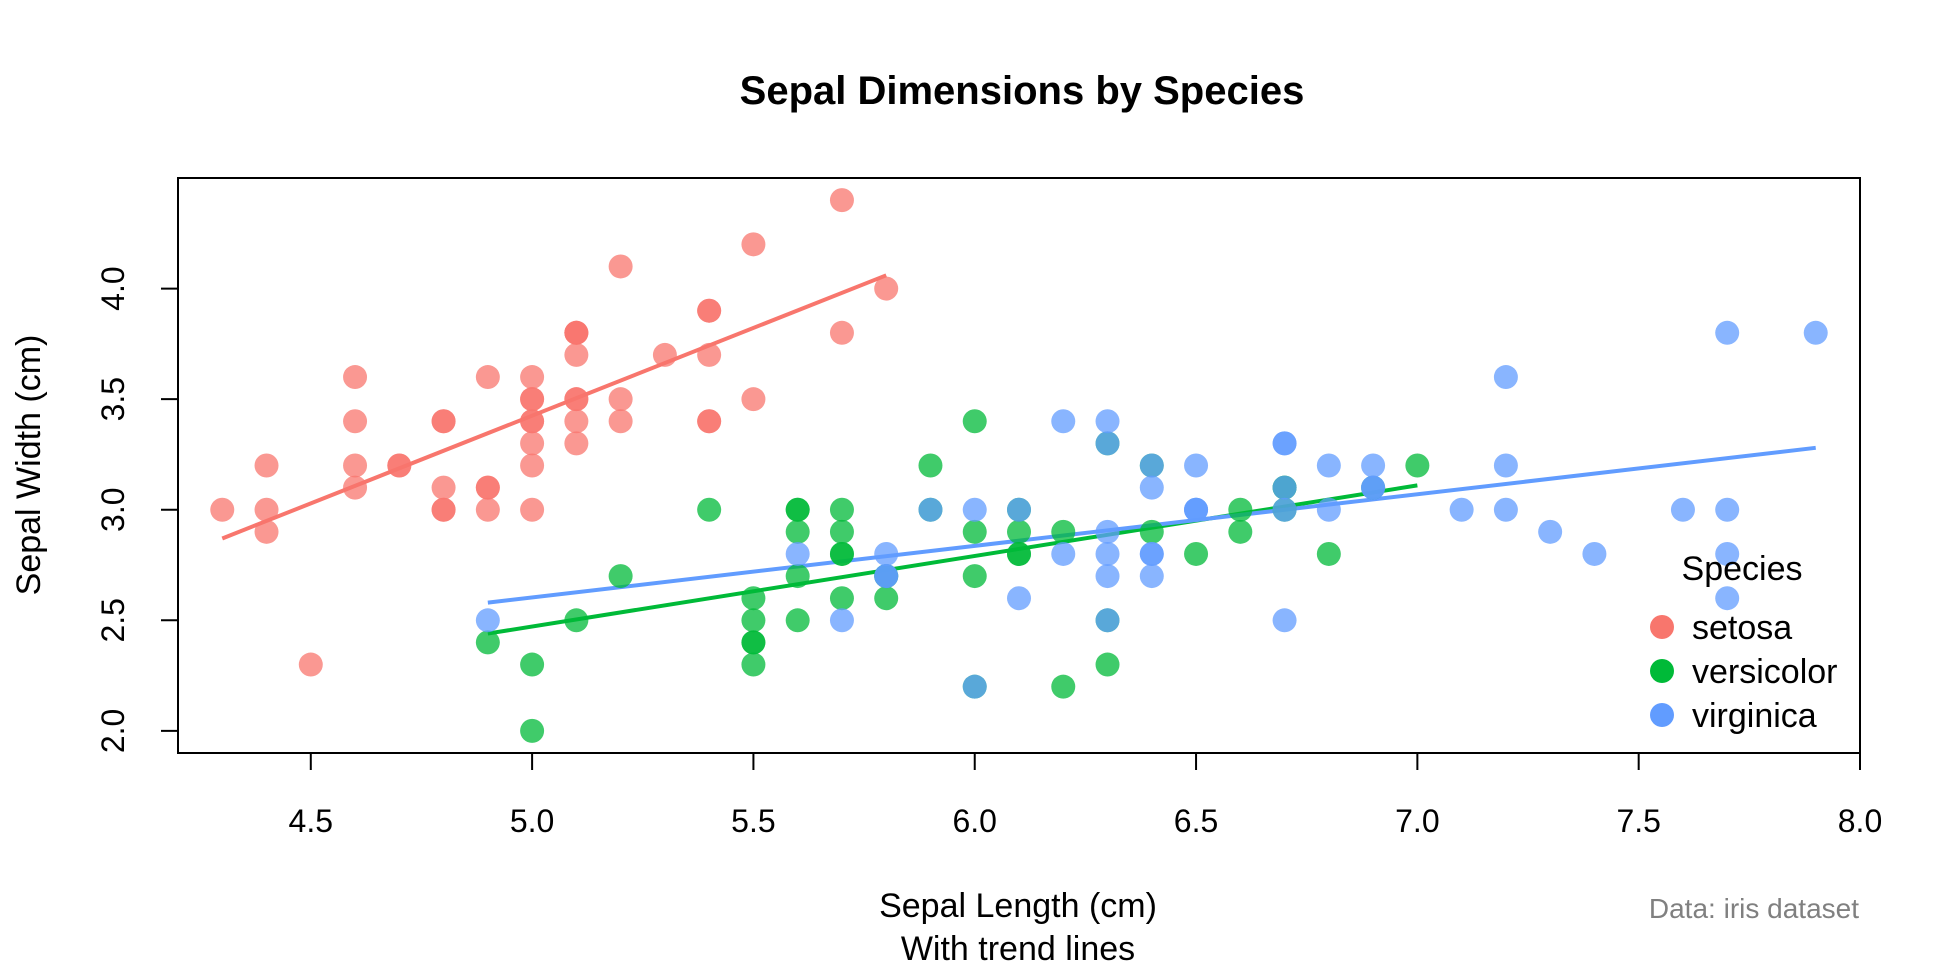 The height and width of the screenshot is (972, 1944). Describe the element at coordinates (29, 465) in the screenshot. I see `y-axis-label: Sepal Width (cm)` at that location.